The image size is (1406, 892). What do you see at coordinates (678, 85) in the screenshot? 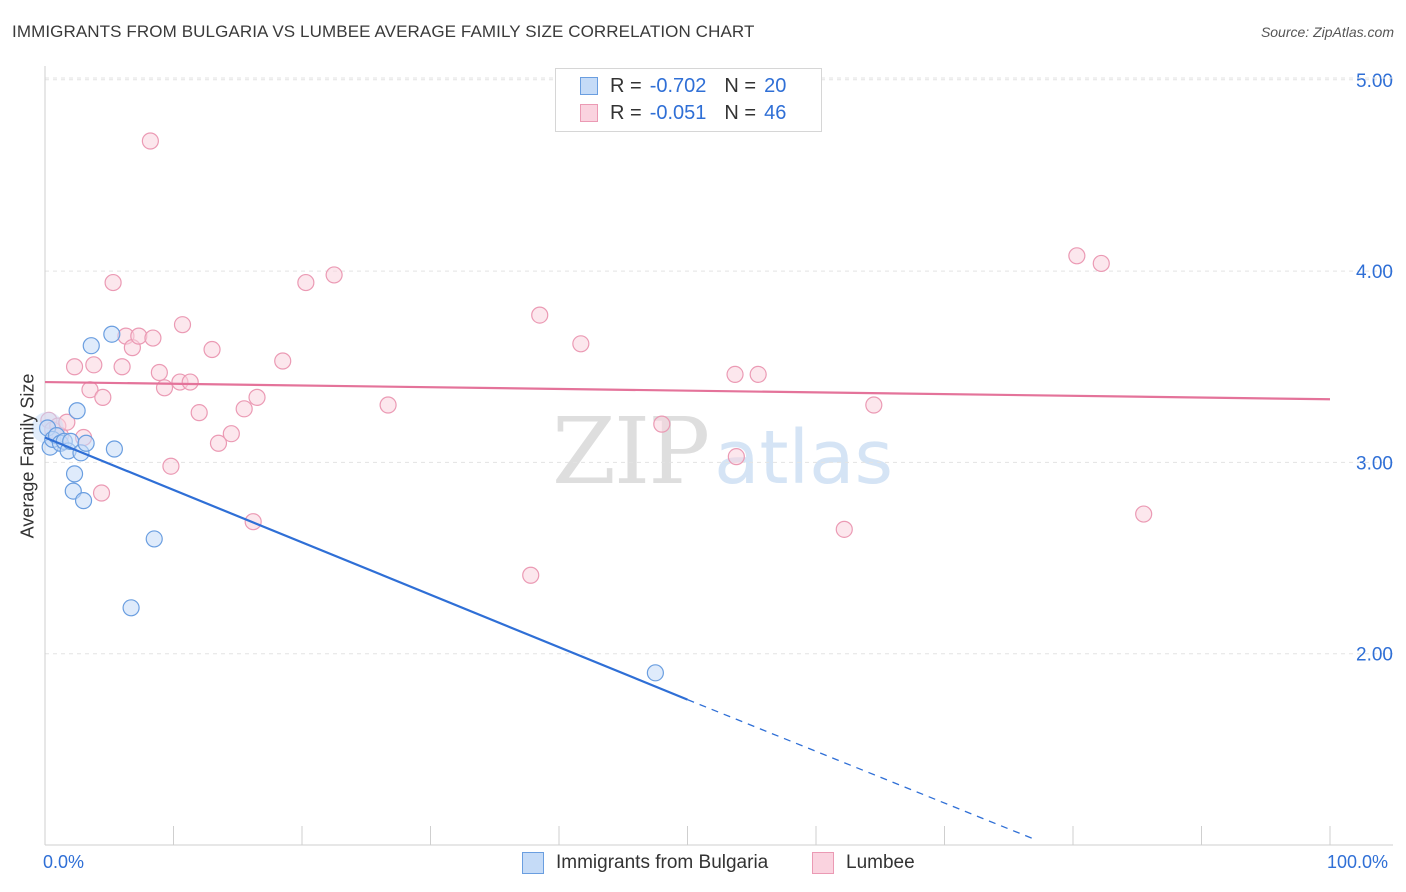
I see `legend-r-value: -0.702` at bounding box center [678, 85].